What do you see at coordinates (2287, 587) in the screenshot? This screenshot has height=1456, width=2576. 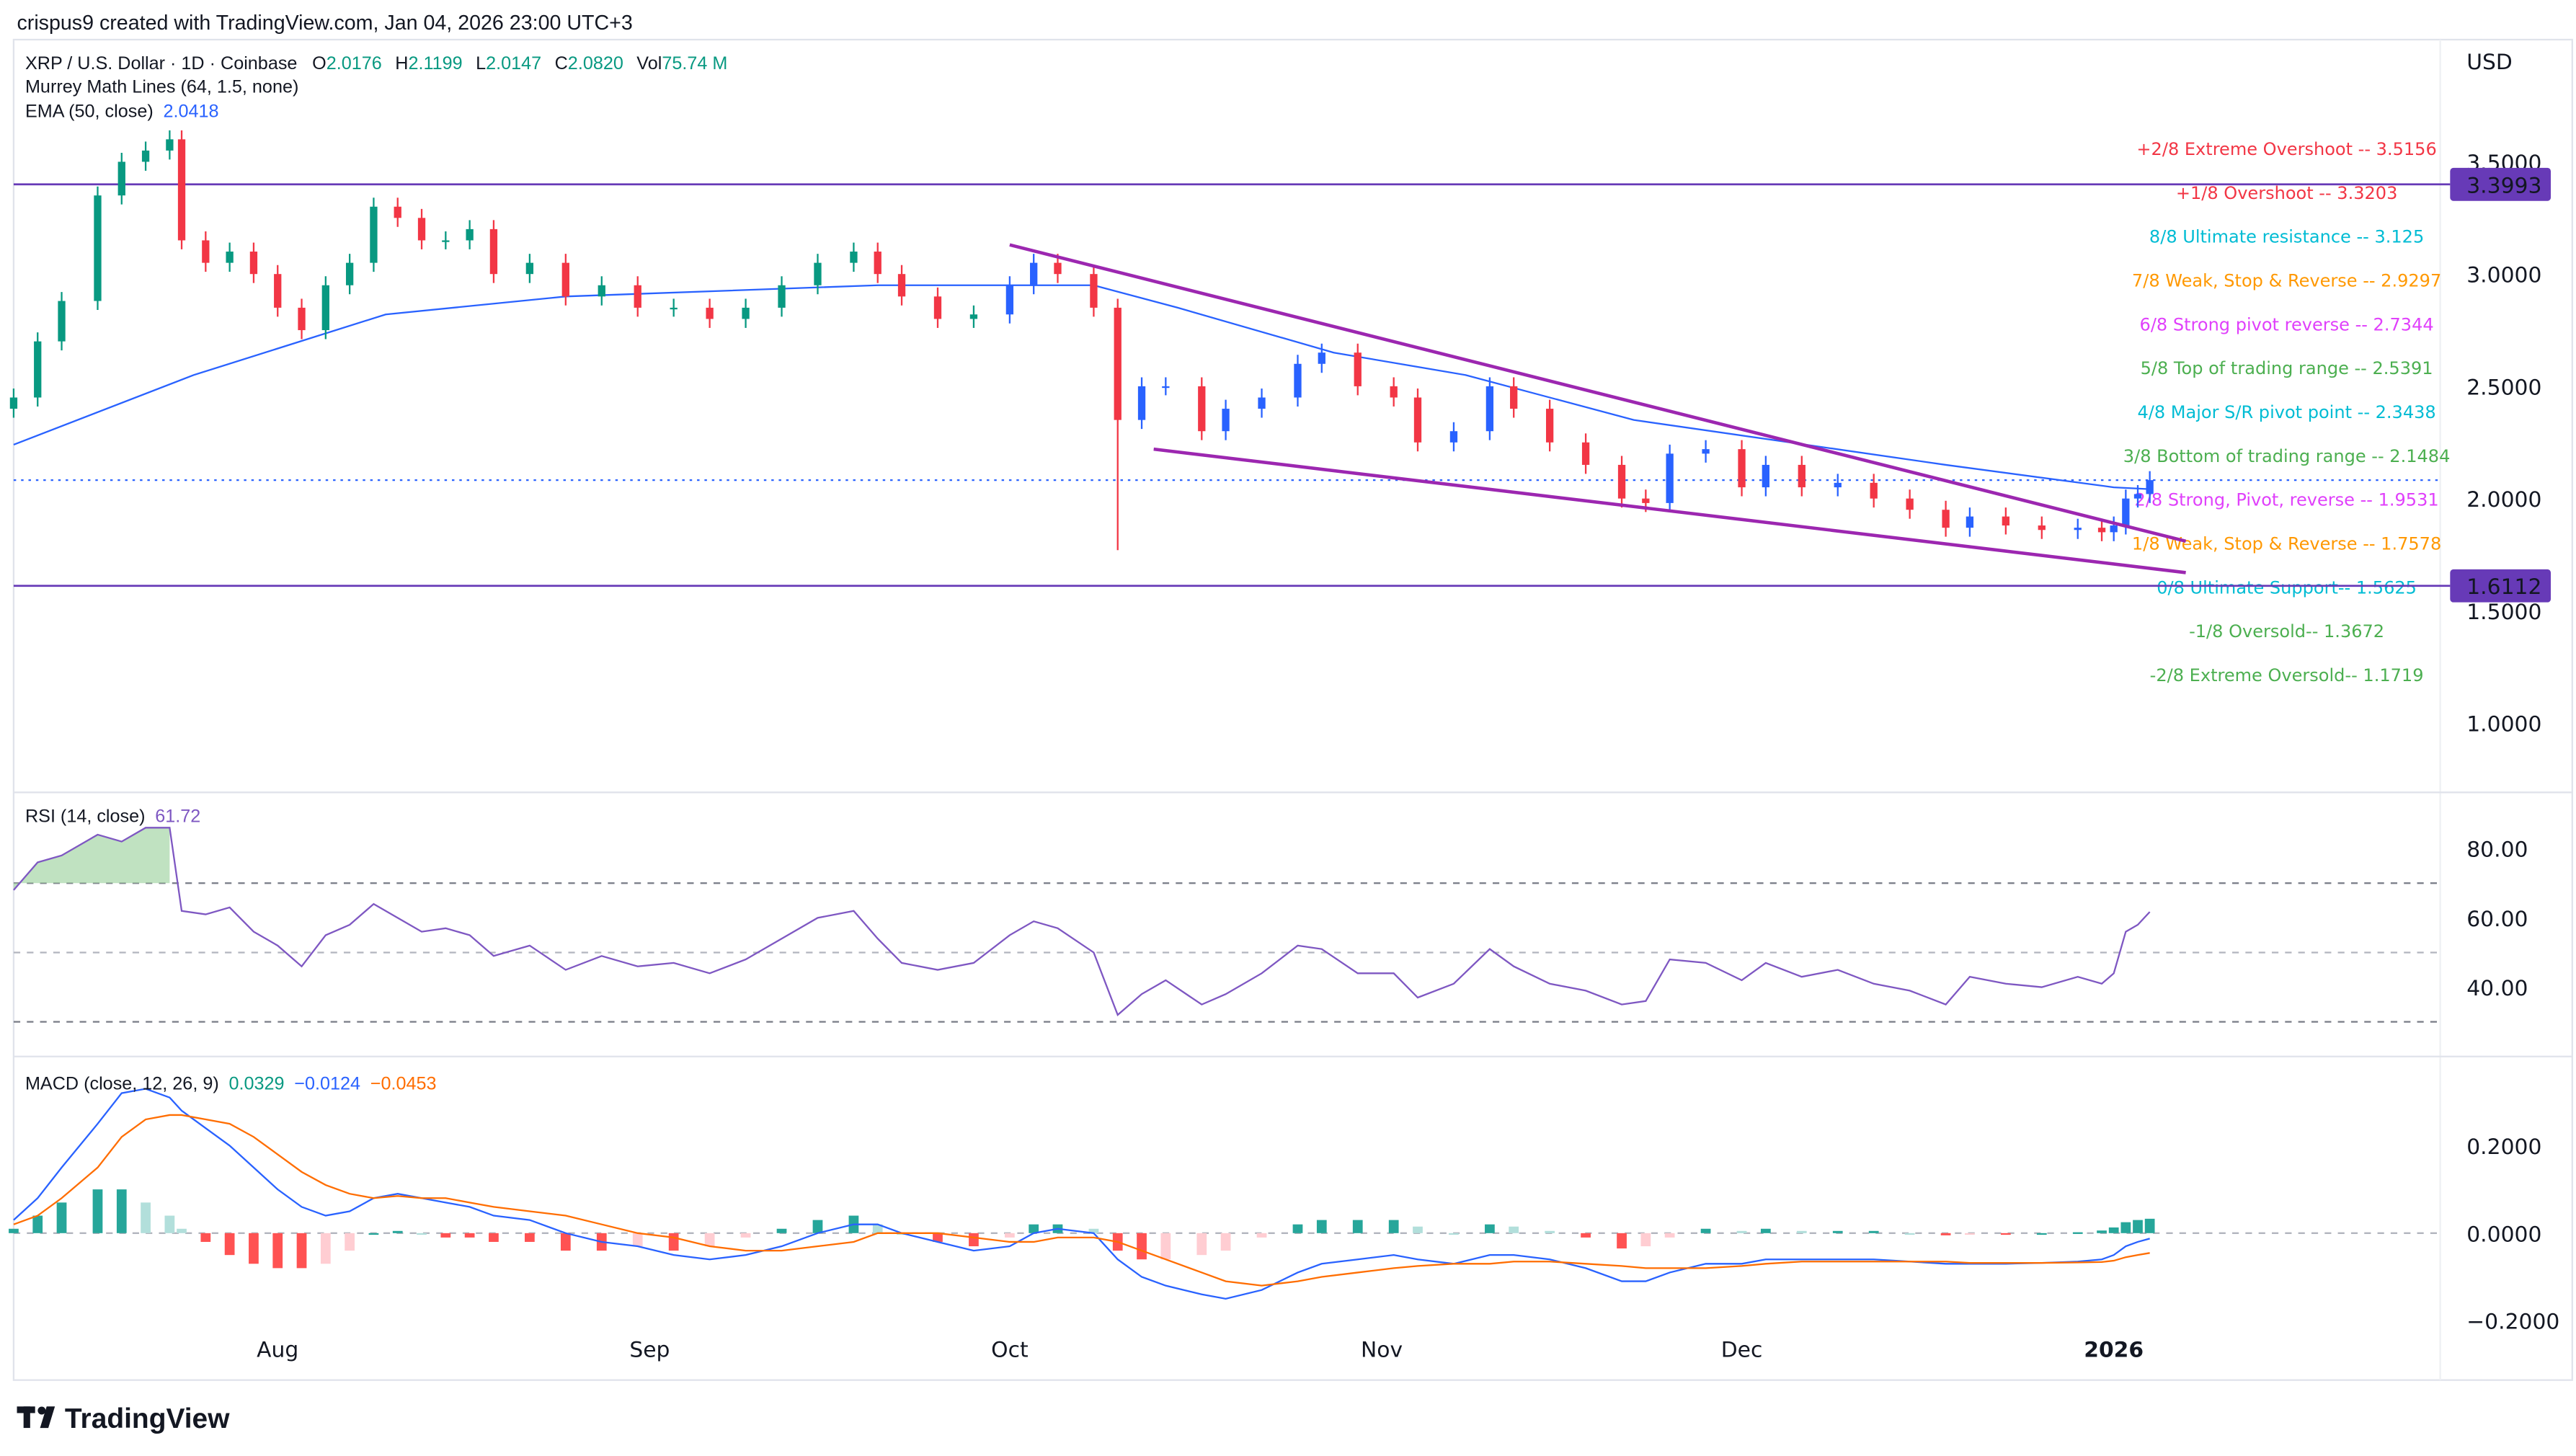 I see `murrey-level-label: 0/8 Ultimate Support-- 1.5625` at bounding box center [2287, 587].